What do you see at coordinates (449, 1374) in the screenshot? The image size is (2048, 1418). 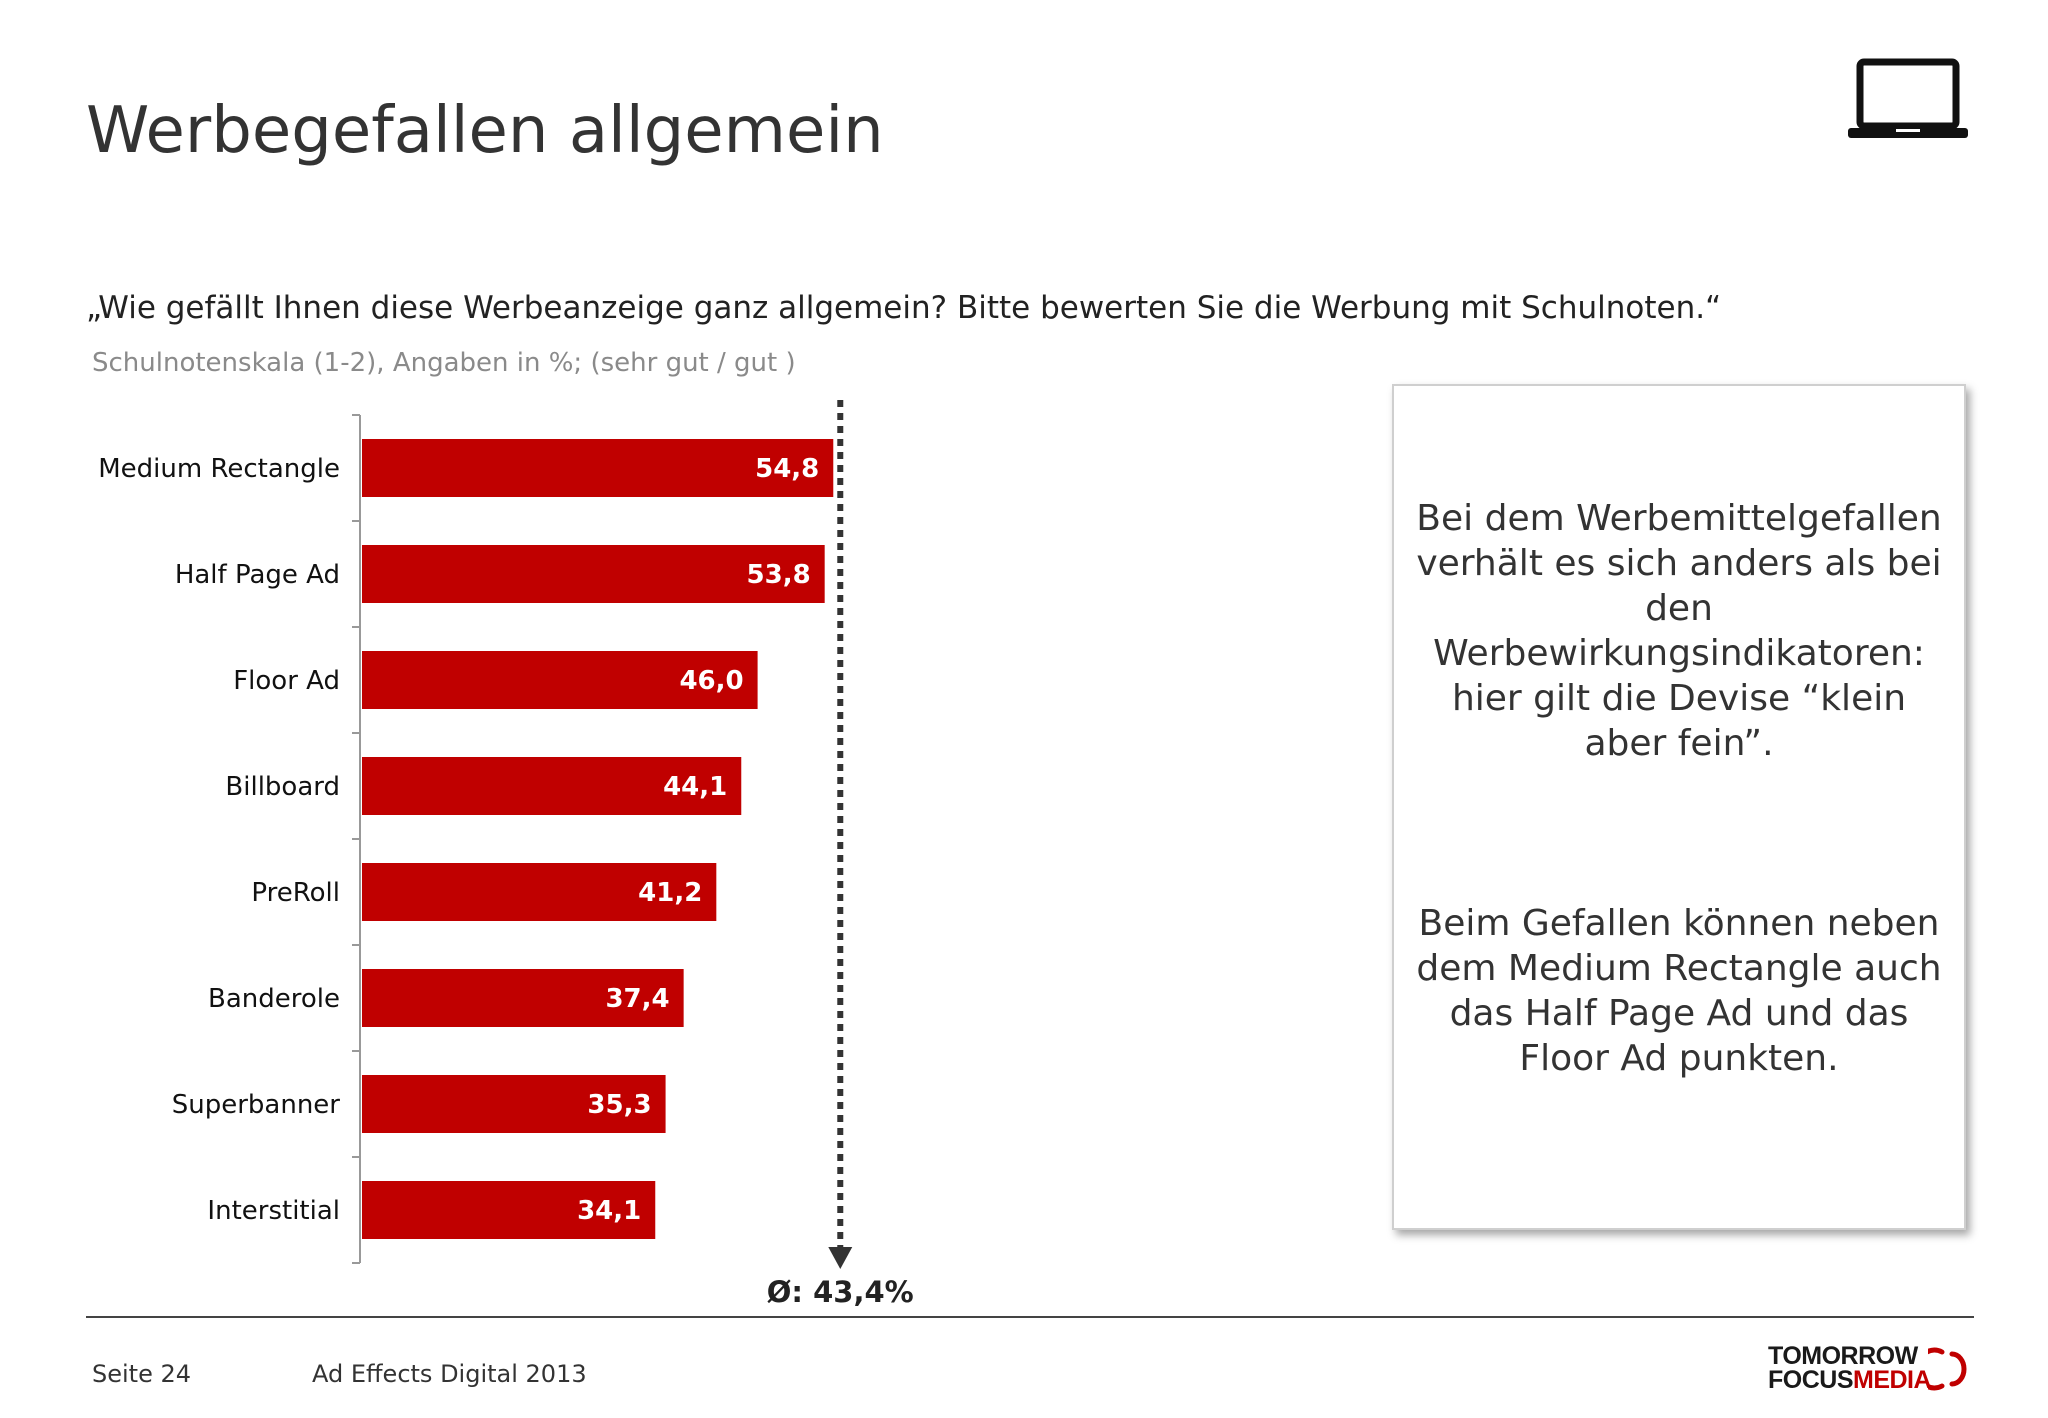 I see `footer-title: Ad Effects Digital 2013` at bounding box center [449, 1374].